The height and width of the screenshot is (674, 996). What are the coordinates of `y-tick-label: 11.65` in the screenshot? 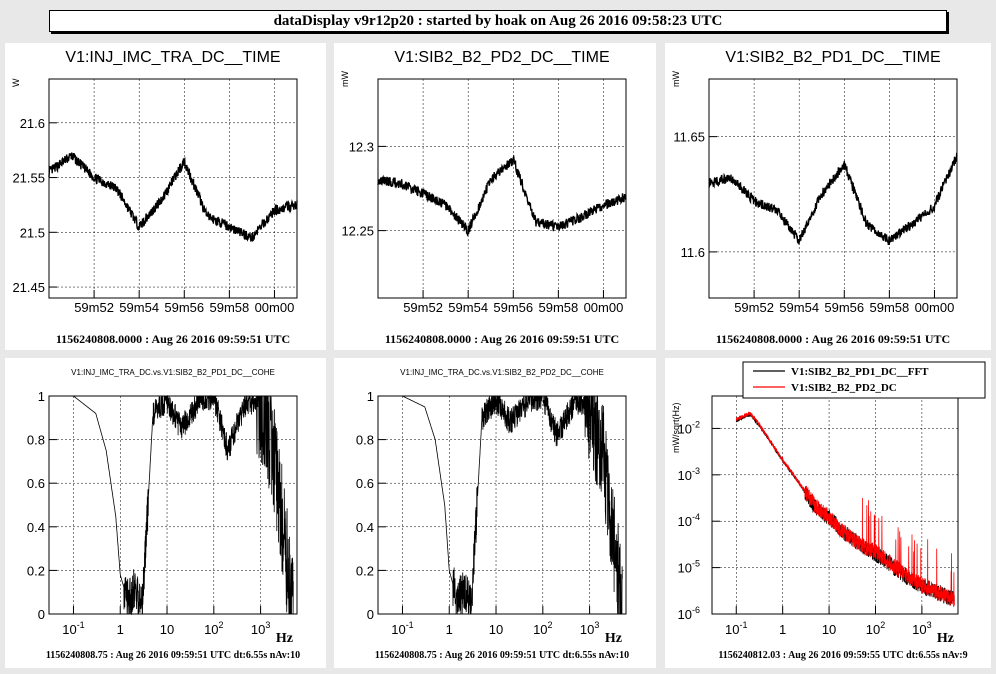 It's located at (689, 137).